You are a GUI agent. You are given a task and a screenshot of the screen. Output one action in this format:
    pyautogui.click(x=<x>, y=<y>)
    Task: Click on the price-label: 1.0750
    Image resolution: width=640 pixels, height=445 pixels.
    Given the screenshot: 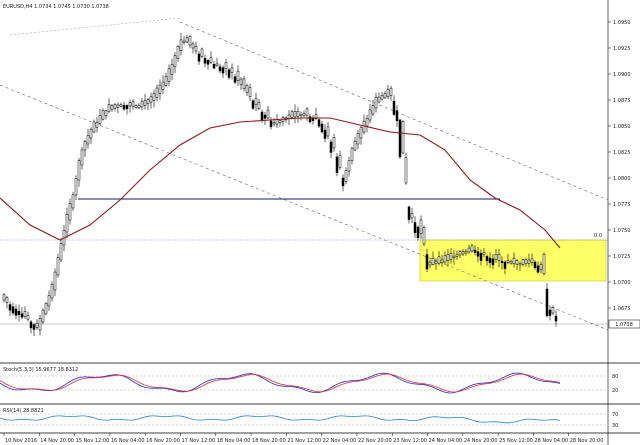 What is the action you would take?
    pyautogui.click(x=622, y=231)
    